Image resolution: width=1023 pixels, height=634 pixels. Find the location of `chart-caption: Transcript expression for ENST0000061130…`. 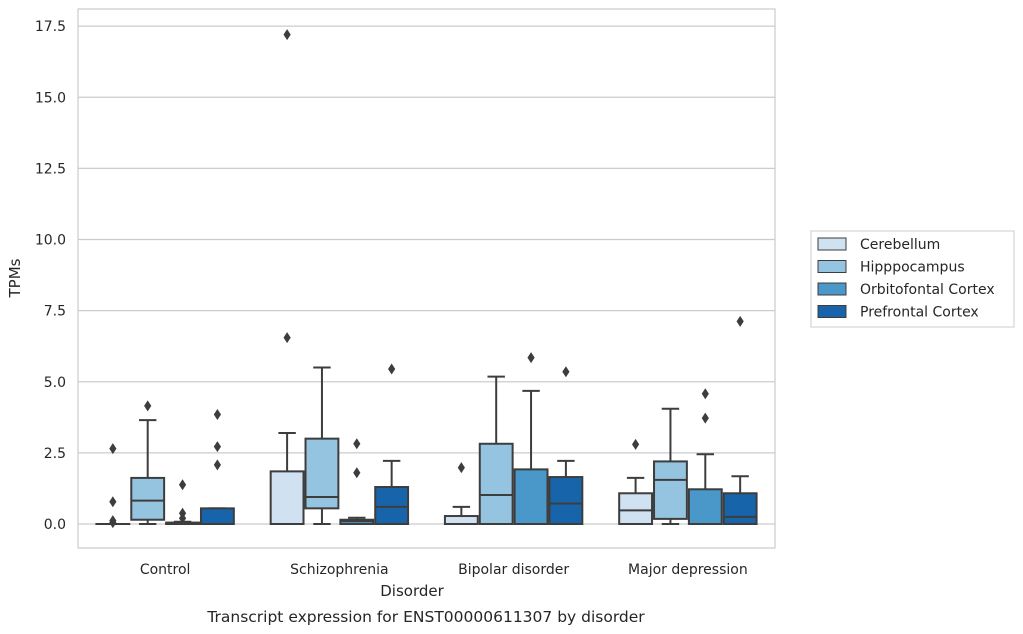

chart-caption: Transcript expression for ENST0000061130… is located at coordinates (425, 617).